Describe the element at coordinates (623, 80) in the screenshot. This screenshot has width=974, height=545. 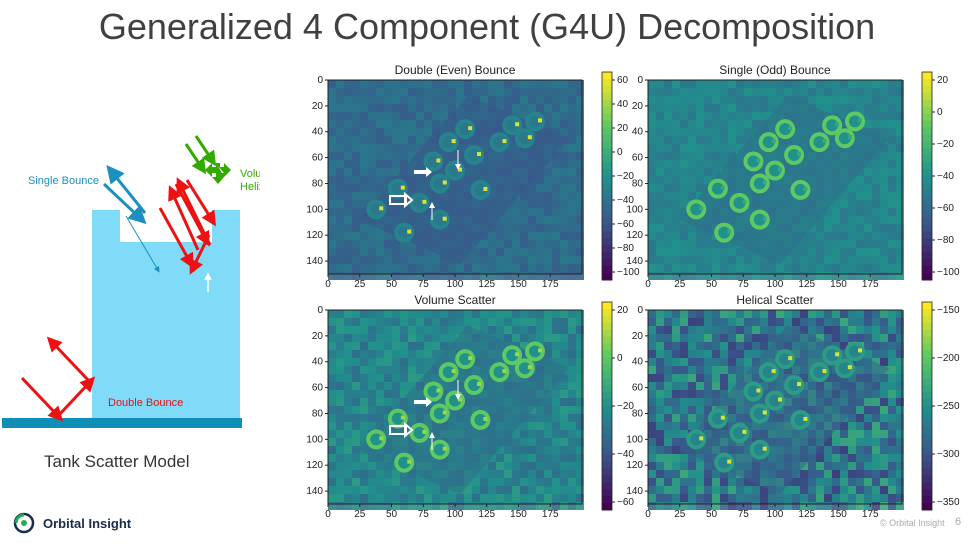
I see `colorbar-tick-label: 60` at that location.